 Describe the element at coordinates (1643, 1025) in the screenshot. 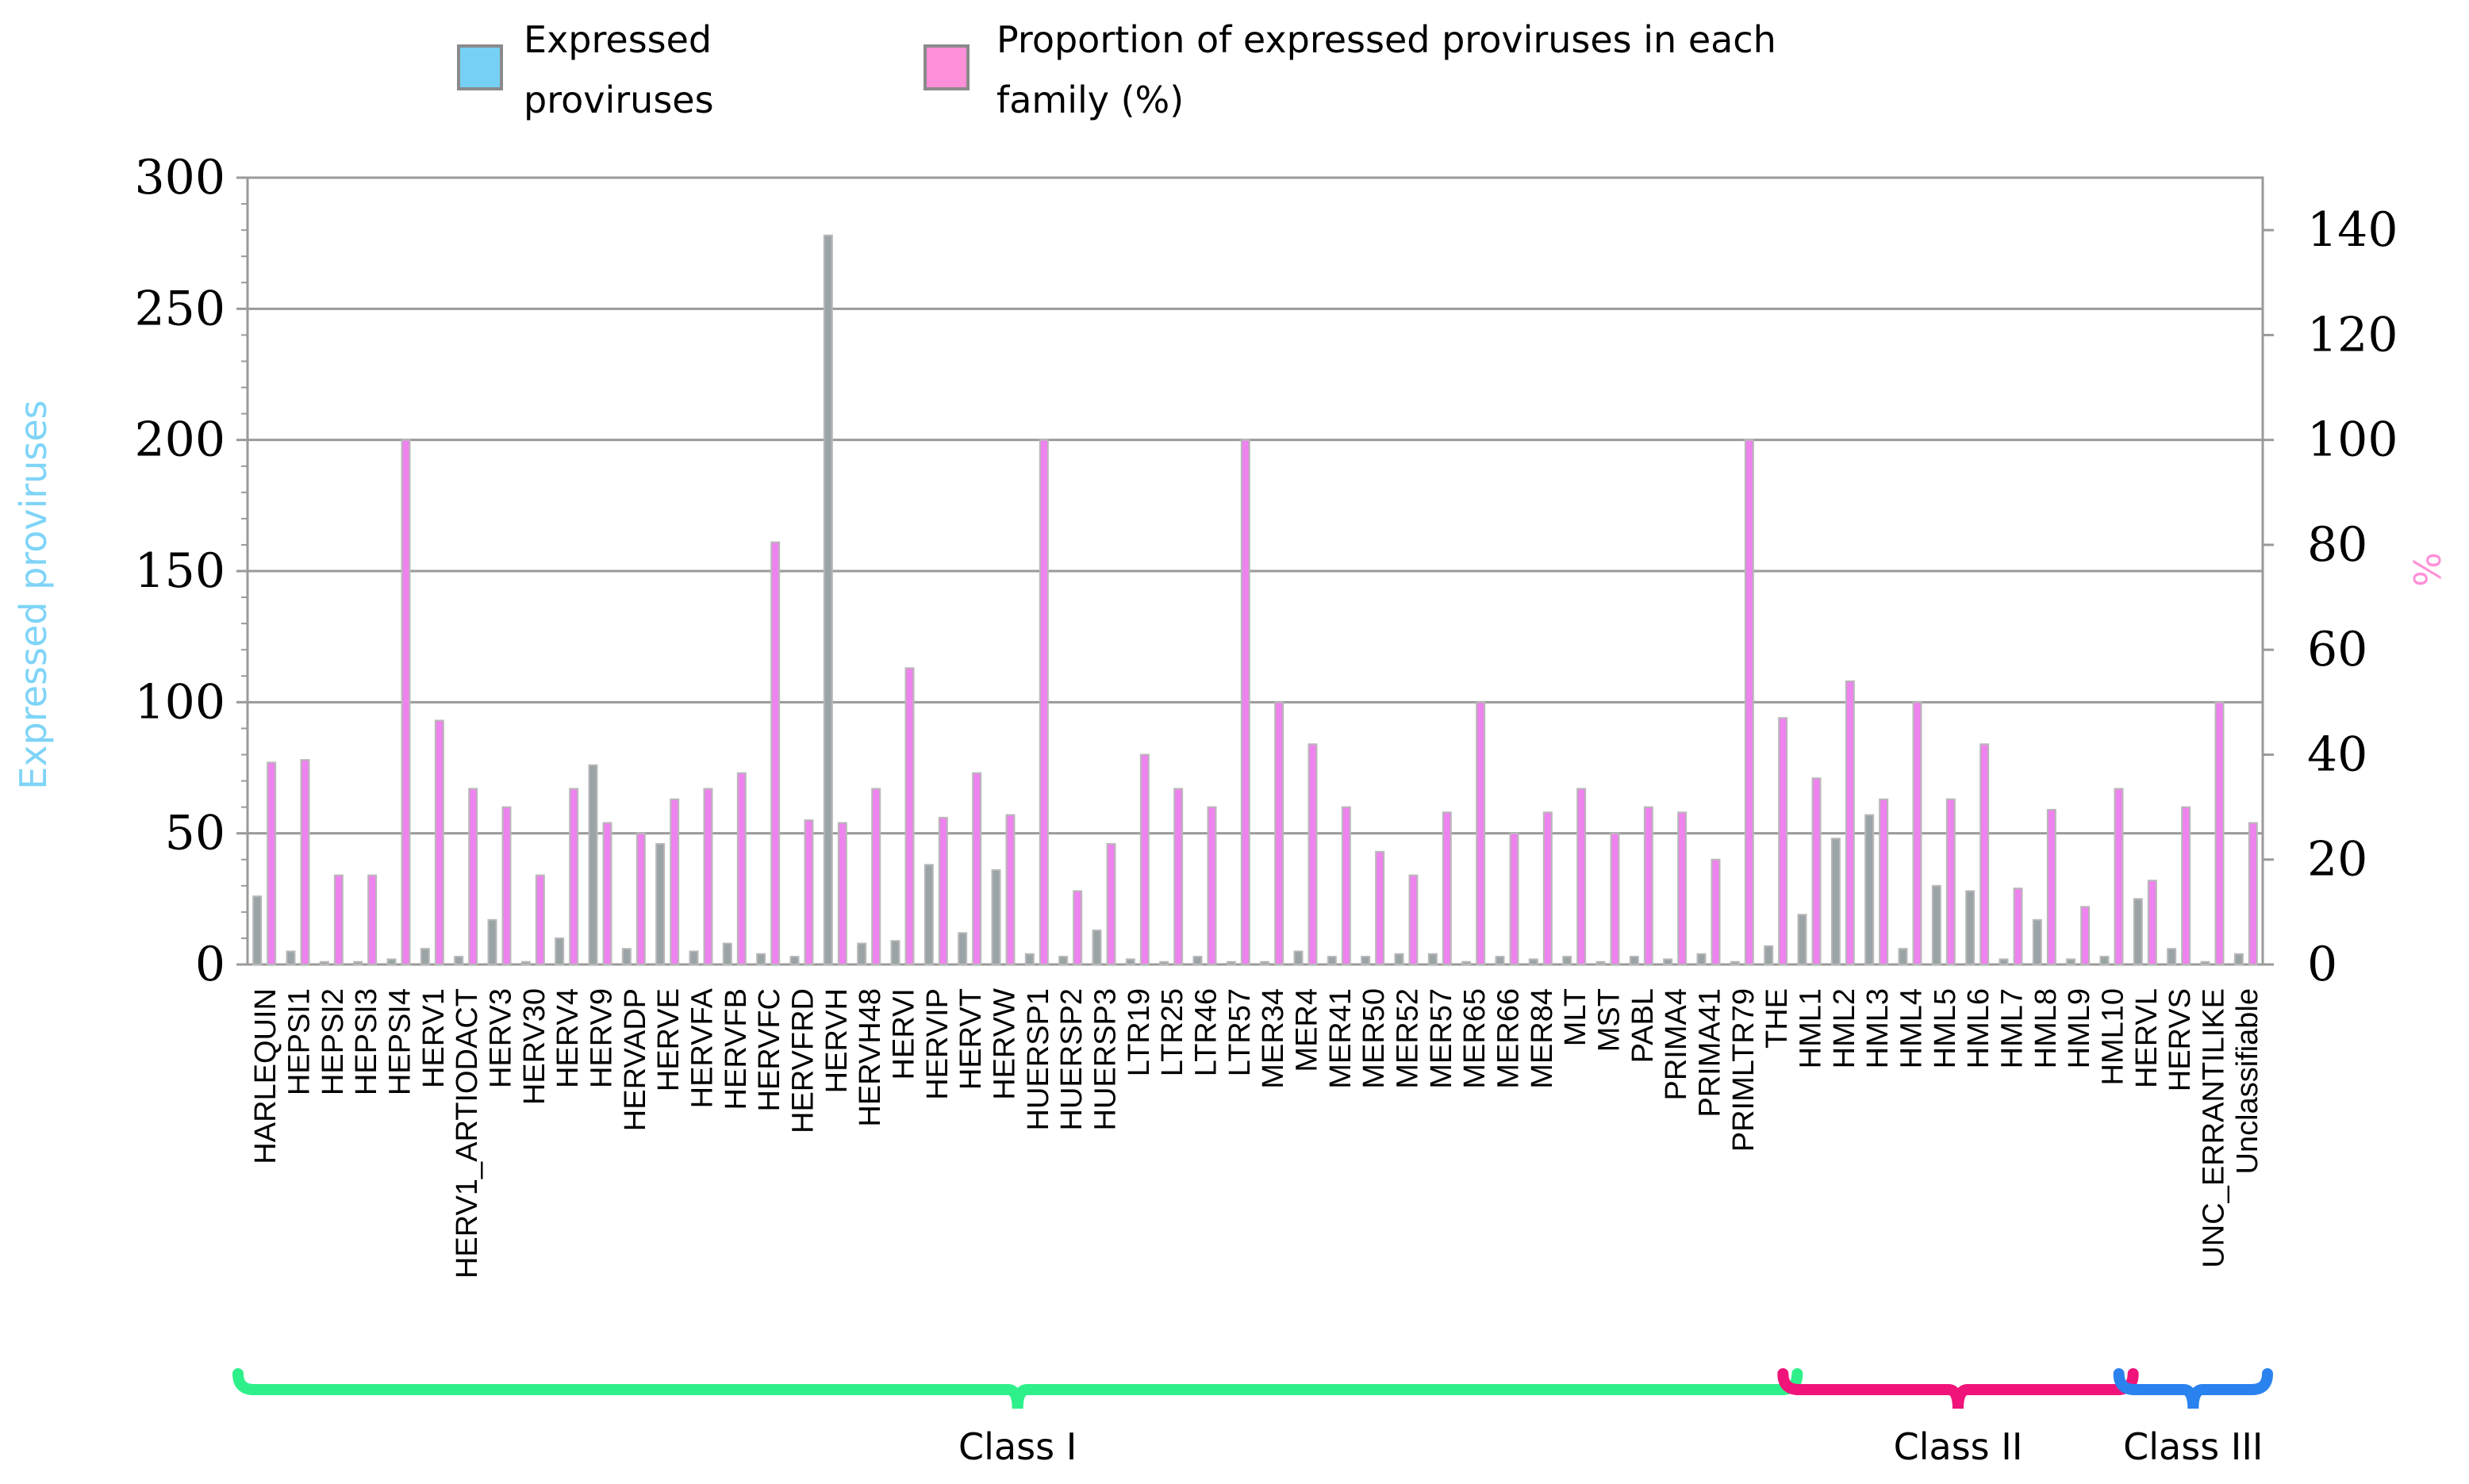

I see `category-label: PABL` at that location.